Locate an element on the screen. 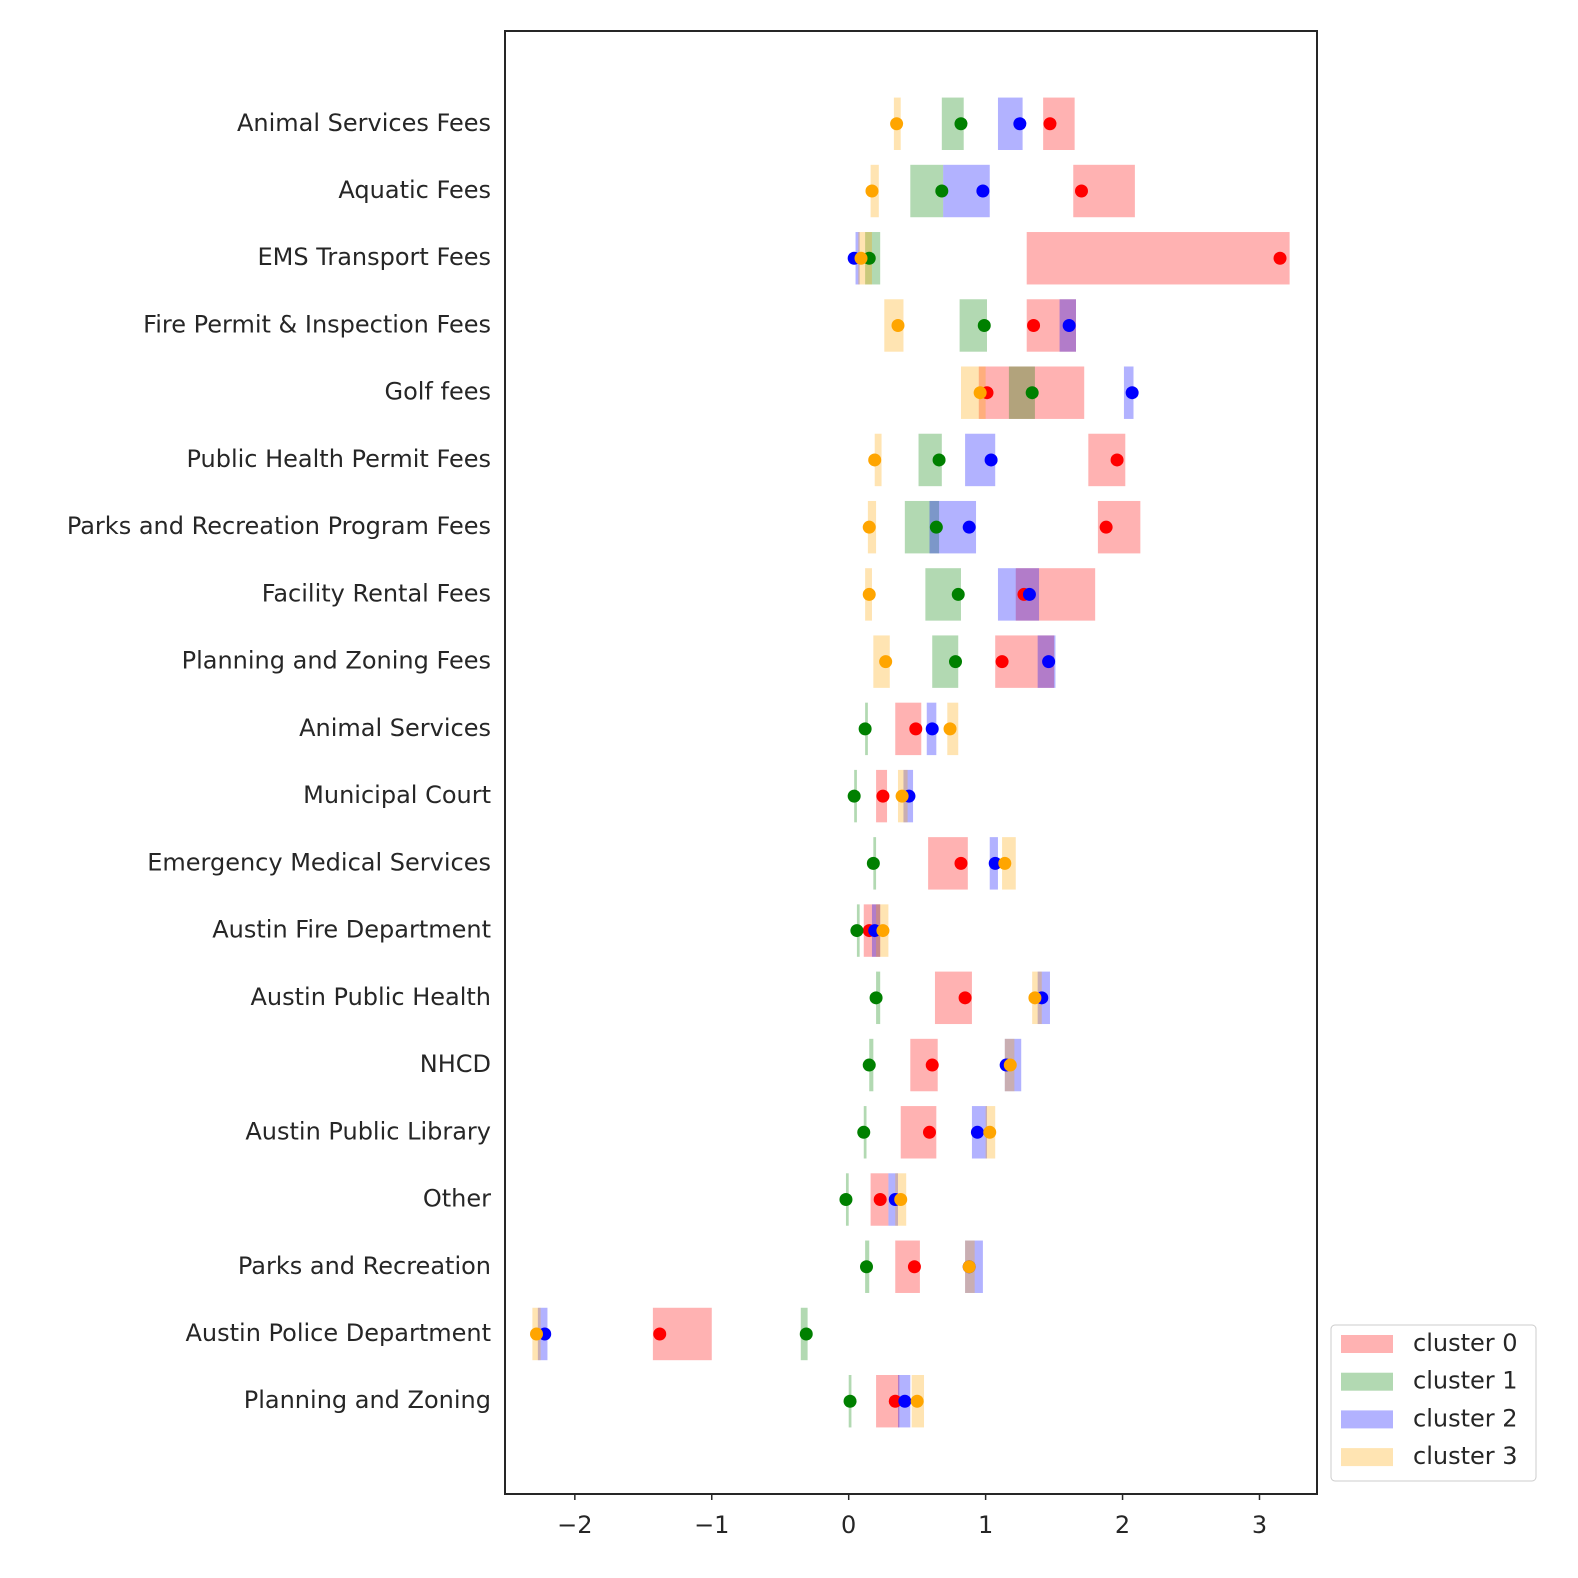  legend: cluster 0 cluster 1 cluster 2 cluster 3 is located at coordinates (1433, 1403).